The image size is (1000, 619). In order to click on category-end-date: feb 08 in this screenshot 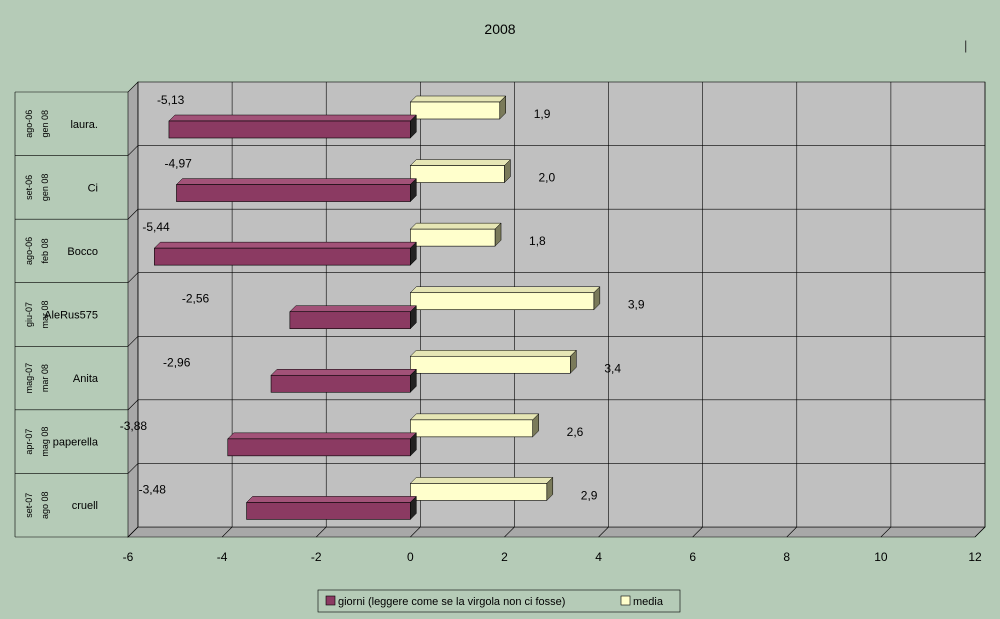, I will do `click(45, 250)`.